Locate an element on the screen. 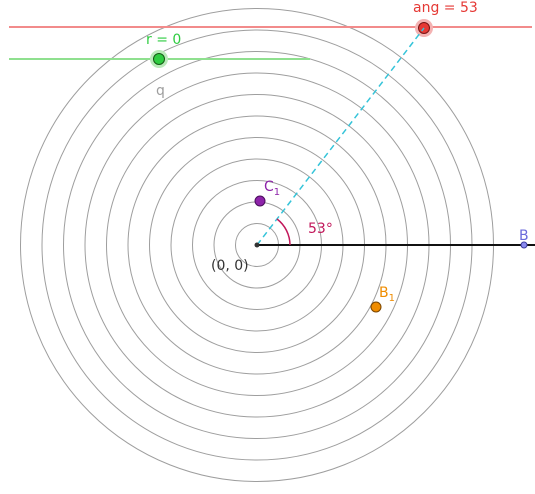  point-c1-label-base: C is located at coordinates (269, 187).